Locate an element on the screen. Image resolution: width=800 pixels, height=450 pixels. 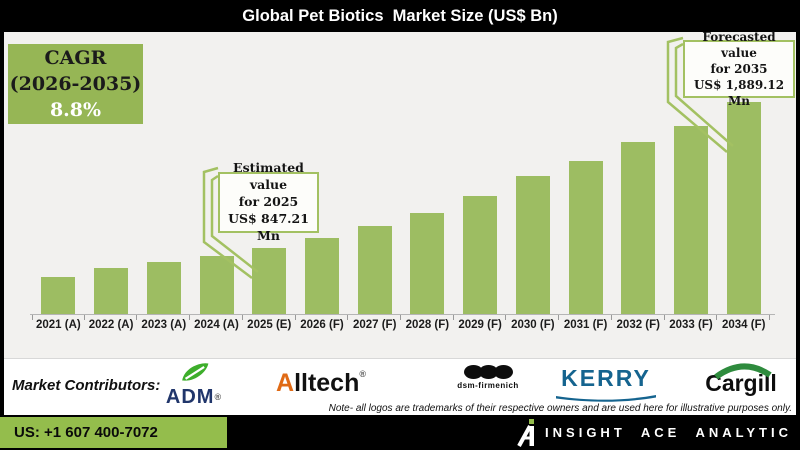
footer-bar: US: +1 607 400-7072 INSIGHT ACE ANALYTIC is located at coordinates (400, 432).